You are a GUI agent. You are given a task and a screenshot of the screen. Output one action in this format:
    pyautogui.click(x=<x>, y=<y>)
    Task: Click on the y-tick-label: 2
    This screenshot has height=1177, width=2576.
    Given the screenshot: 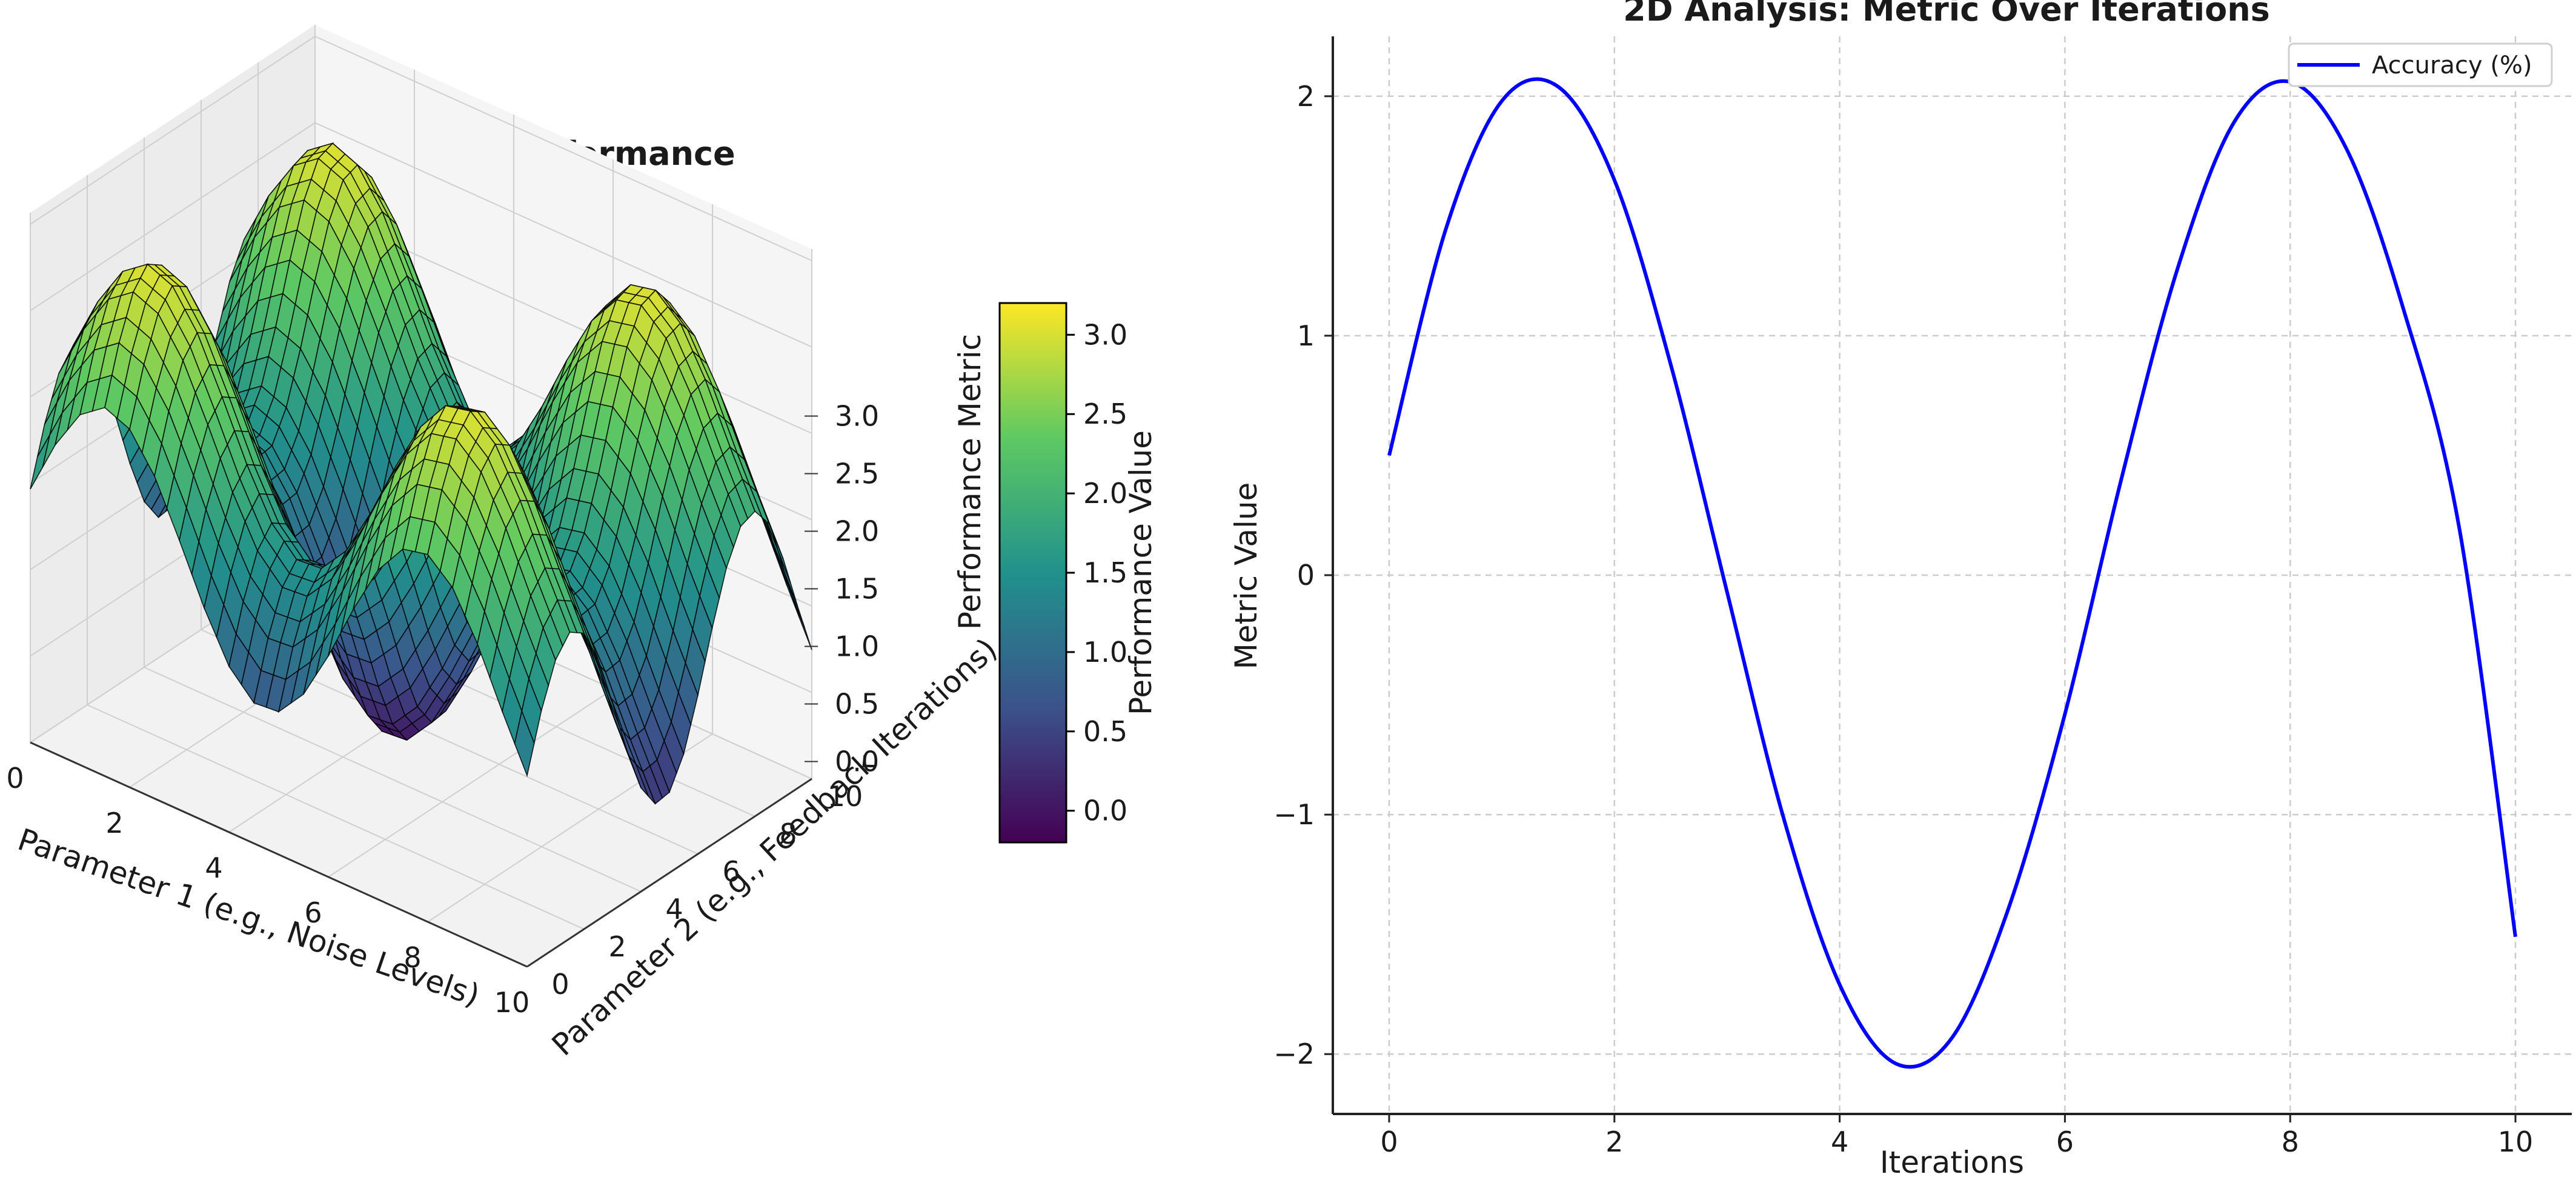 What is the action you would take?
    pyautogui.click(x=1306, y=96)
    